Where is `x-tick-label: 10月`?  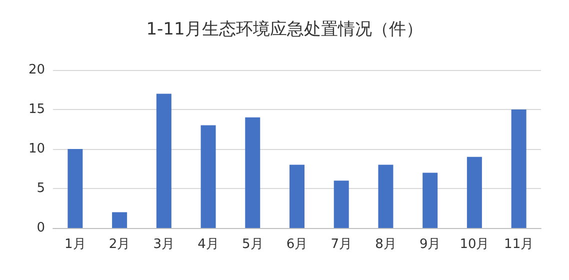 x-tick-label: 10月 is located at coordinates (475, 244).